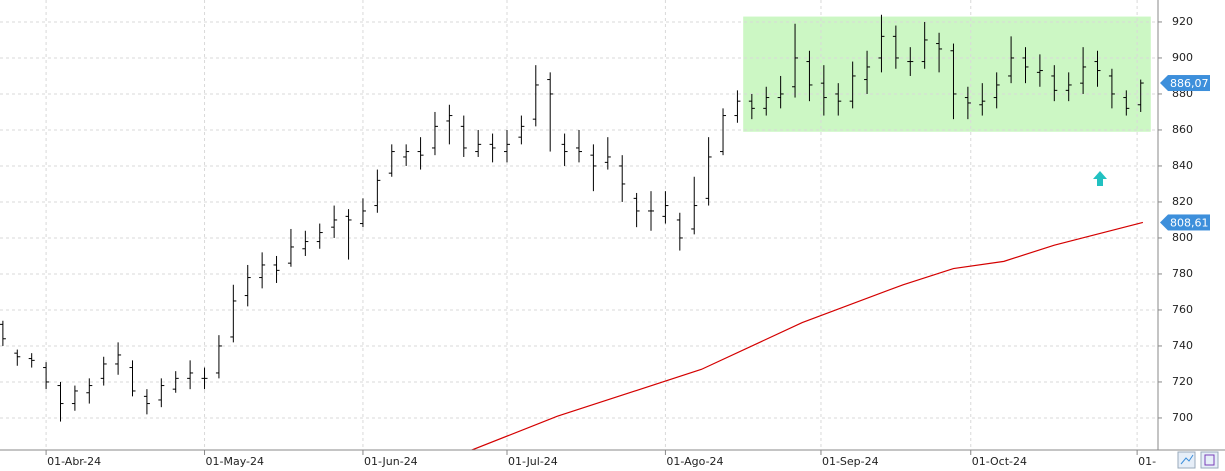 The image size is (1225, 471). I want to click on y-tick-label: 800, so click(1182, 237).